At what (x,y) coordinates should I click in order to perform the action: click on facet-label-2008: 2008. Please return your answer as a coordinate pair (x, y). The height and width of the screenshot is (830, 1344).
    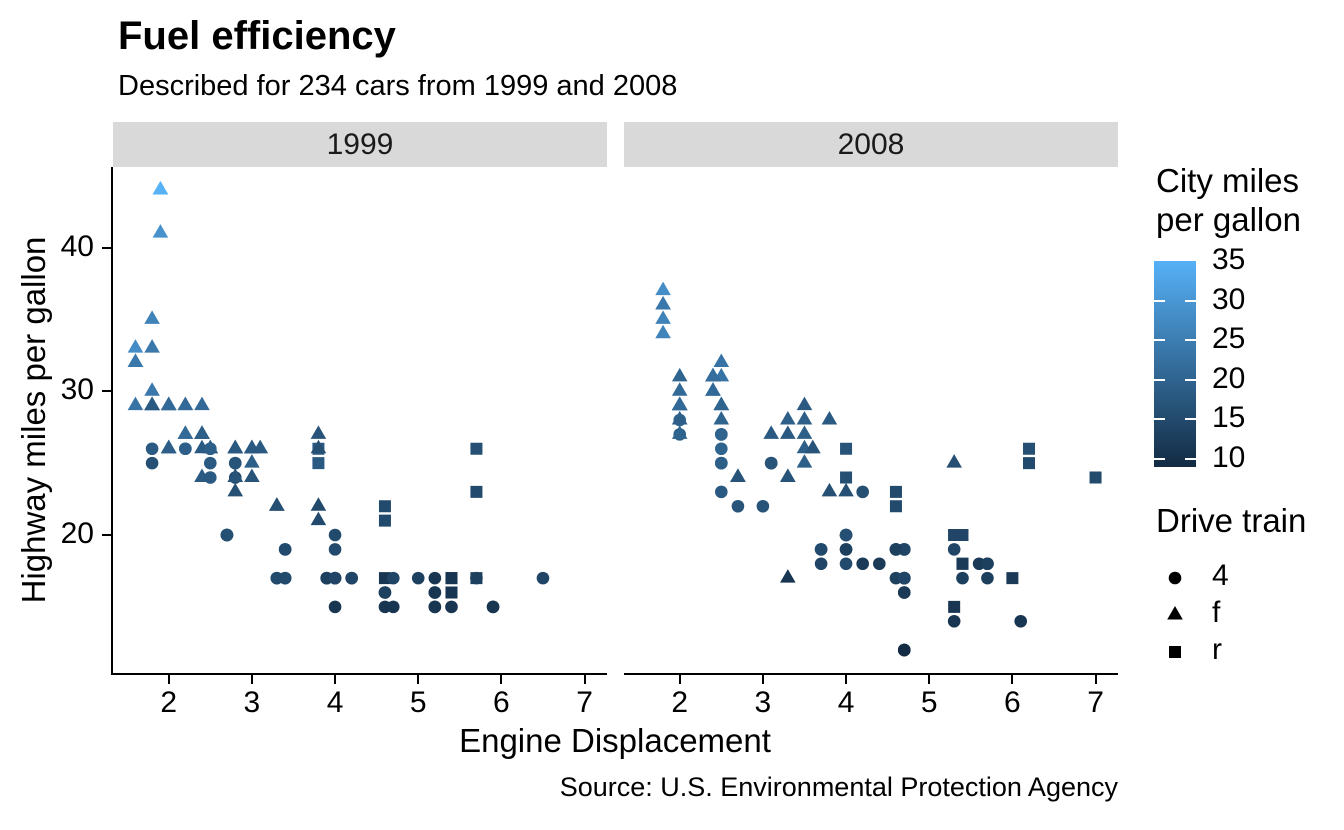
    Looking at the image, I should click on (871, 144).